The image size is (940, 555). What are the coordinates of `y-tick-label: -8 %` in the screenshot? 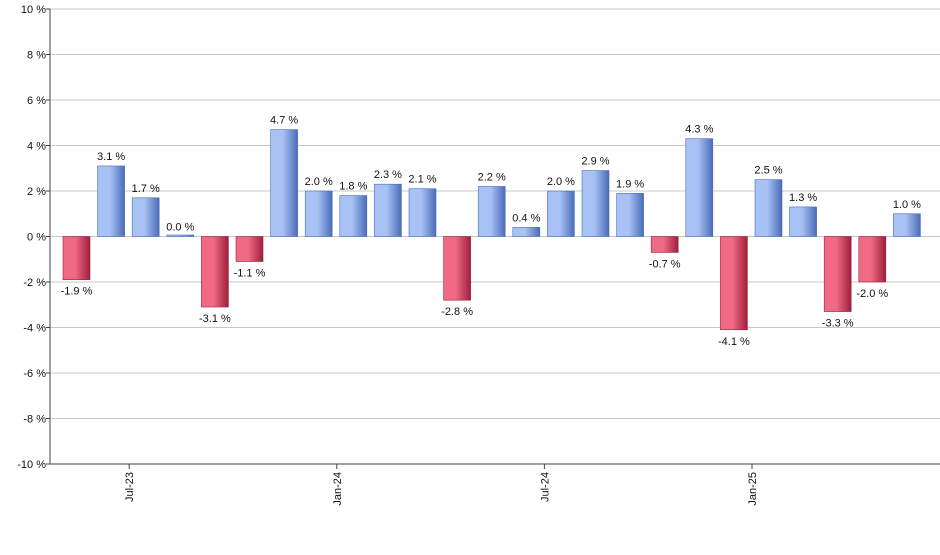 It's located at (34, 420).